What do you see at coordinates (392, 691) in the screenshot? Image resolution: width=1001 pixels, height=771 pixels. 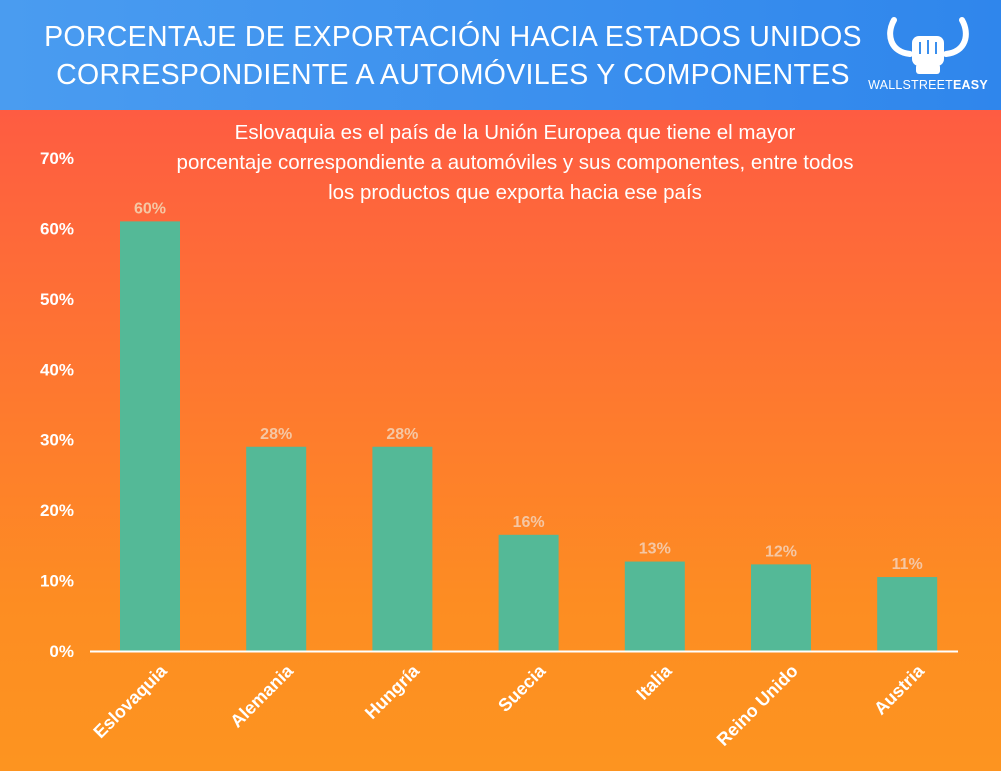 I see `x-tick-label: Hungría` at bounding box center [392, 691].